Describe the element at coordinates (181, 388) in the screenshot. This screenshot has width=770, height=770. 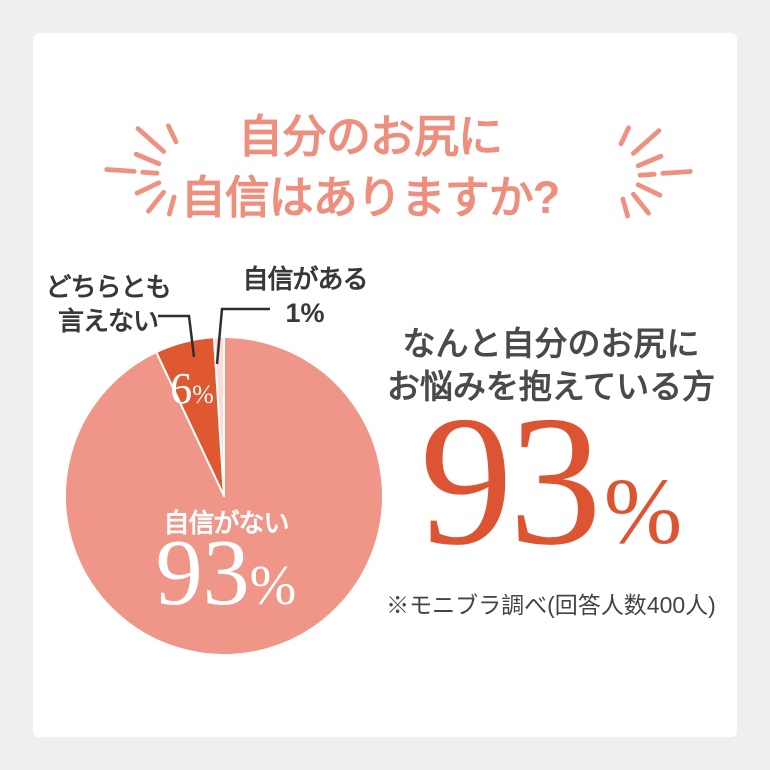
I see `neutral-percent-number: 6` at that location.